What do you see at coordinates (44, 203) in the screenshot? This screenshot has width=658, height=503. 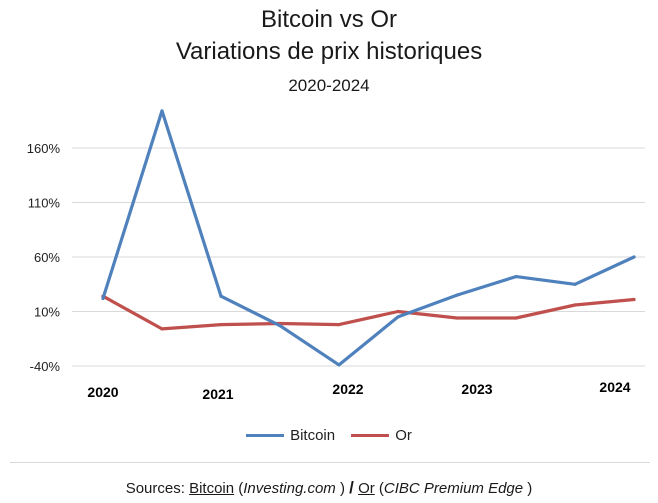 I see `y-tick-label: 110%` at bounding box center [44, 203].